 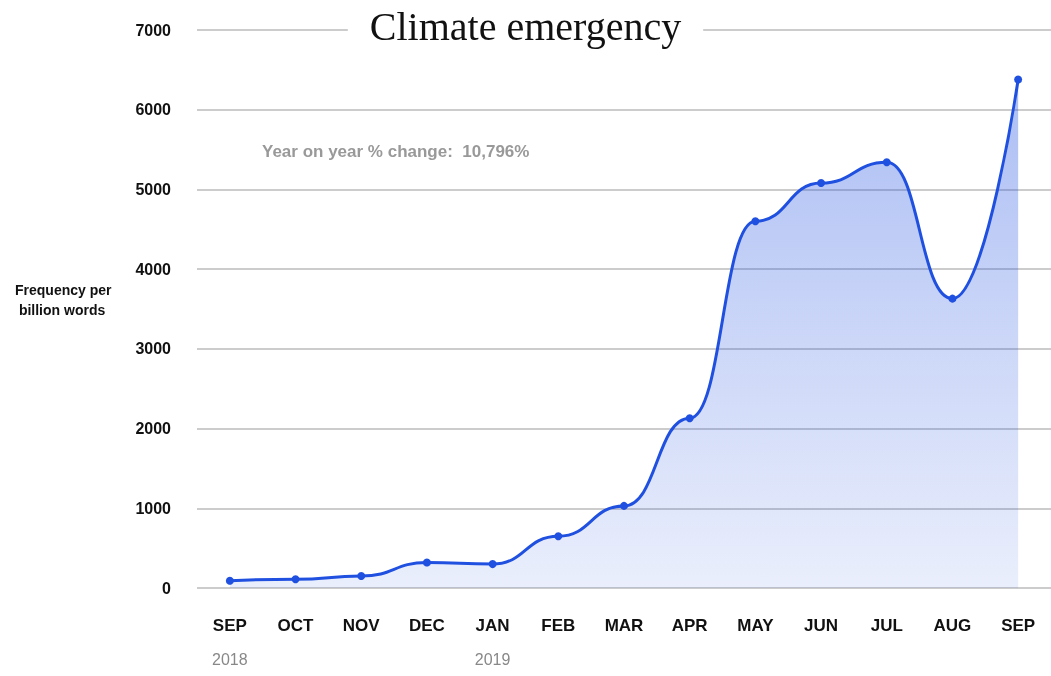 I want to click on x-tick-label: JUN, so click(x=821, y=625).